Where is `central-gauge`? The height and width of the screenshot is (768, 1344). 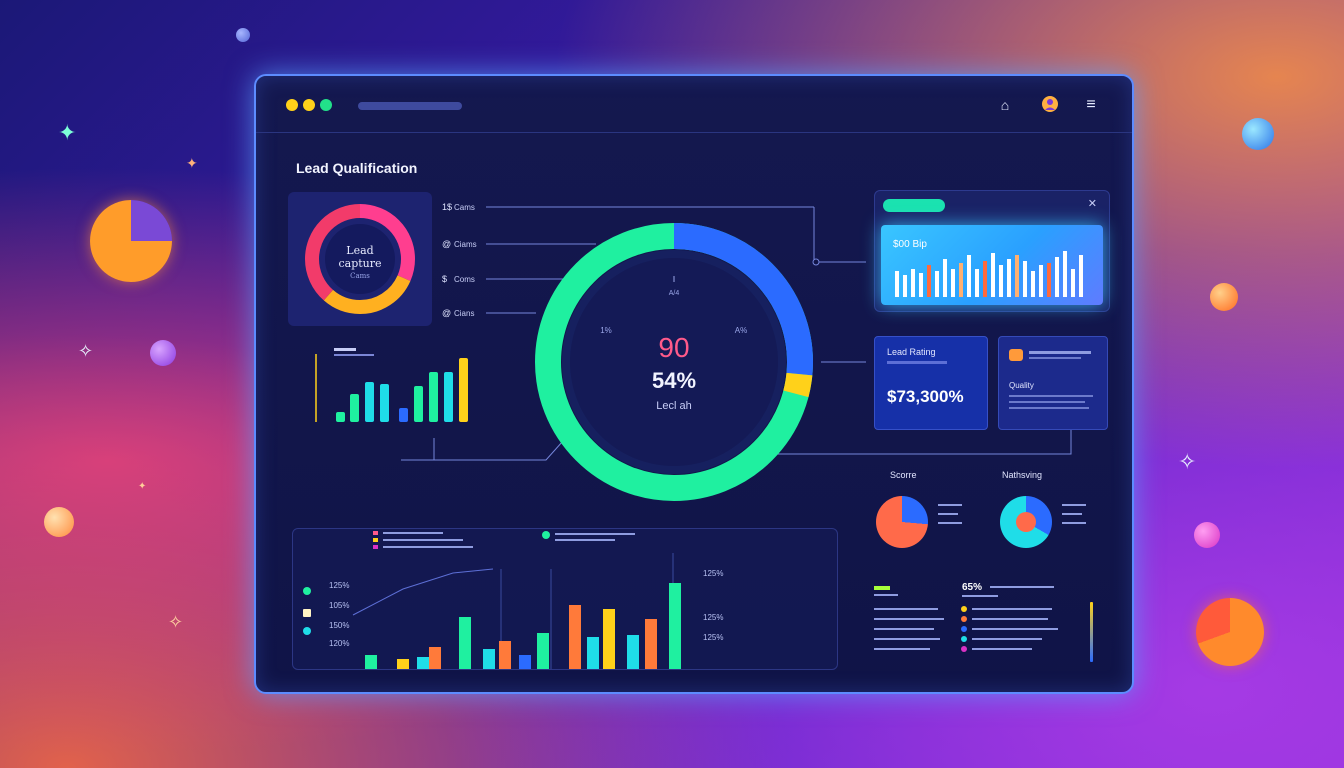
central-gauge is located at coordinates (674, 362).